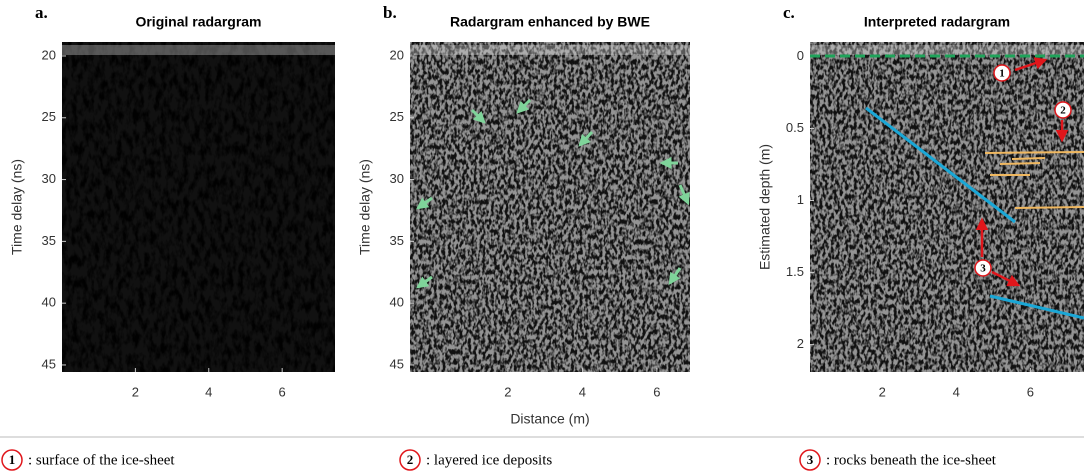 The image size is (1084, 475). I want to click on panel-title: Original radargram, so click(198, 22).